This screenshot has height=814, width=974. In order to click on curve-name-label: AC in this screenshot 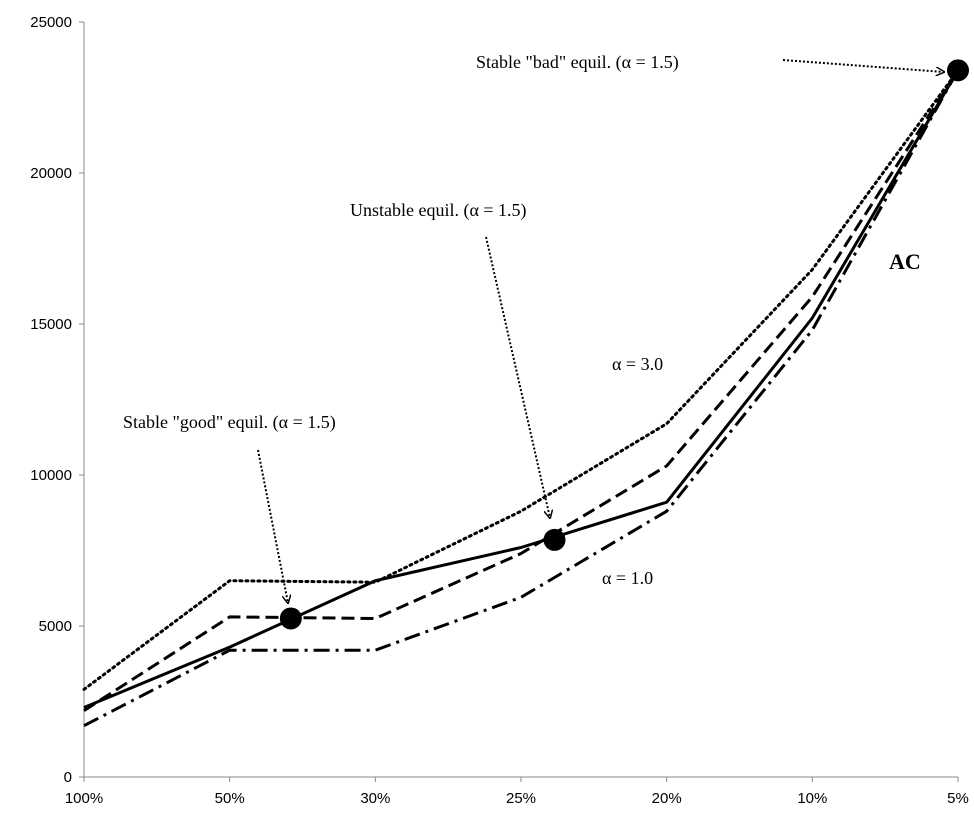, I will do `click(905, 261)`.